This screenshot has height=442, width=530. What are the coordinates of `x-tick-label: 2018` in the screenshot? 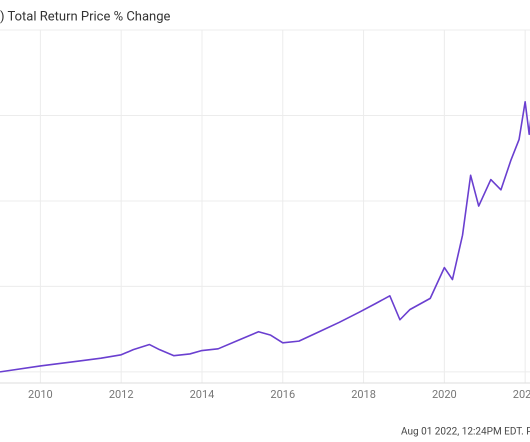 It's located at (363, 394).